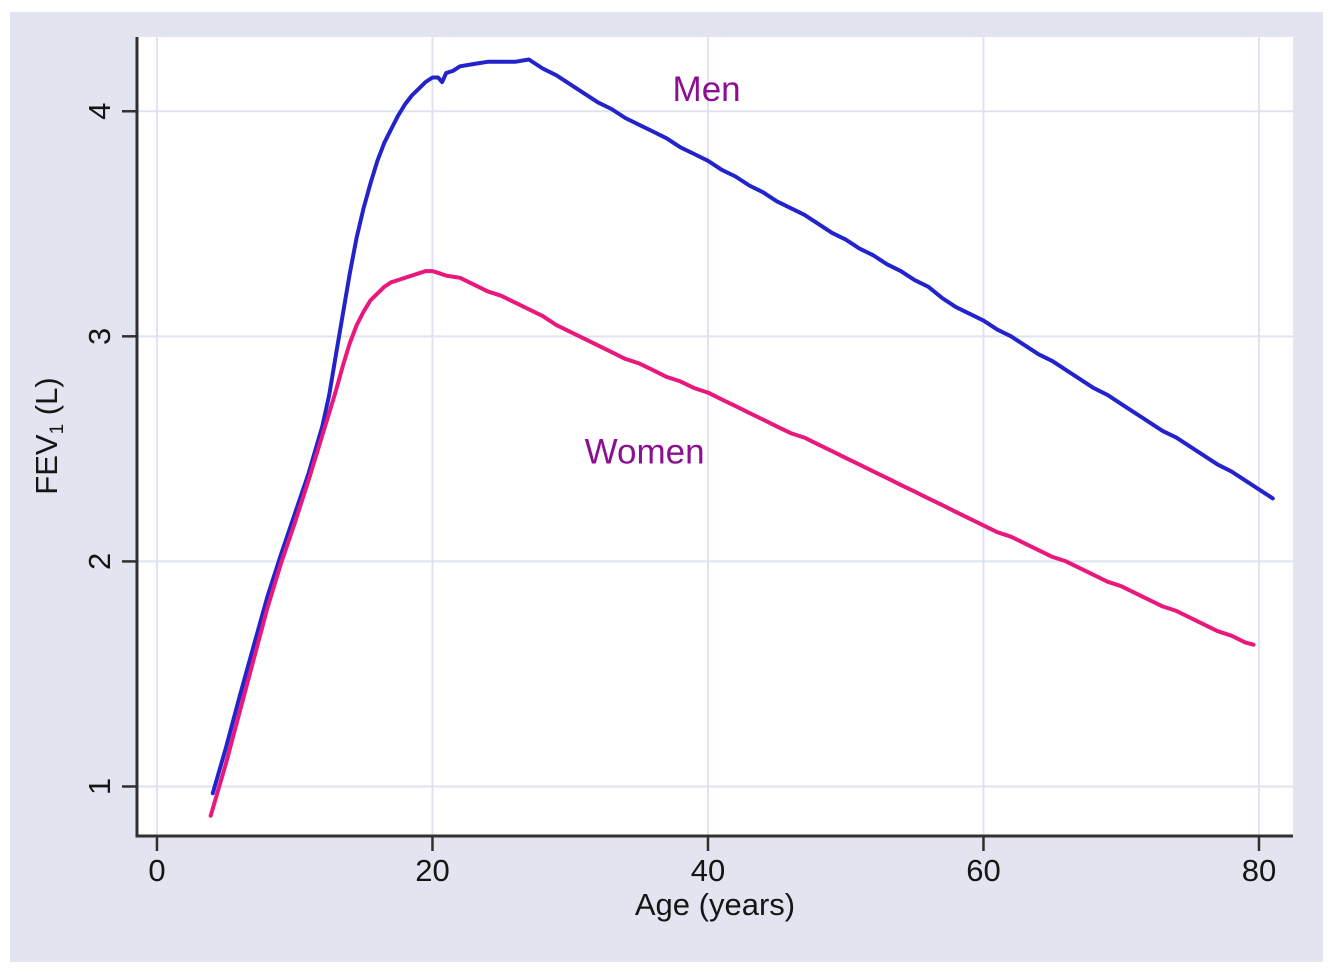  What do you see at coordinates (99, 786) in the screenshot?
I see `y-tick-label: 1` at bounding box center [99, 786].